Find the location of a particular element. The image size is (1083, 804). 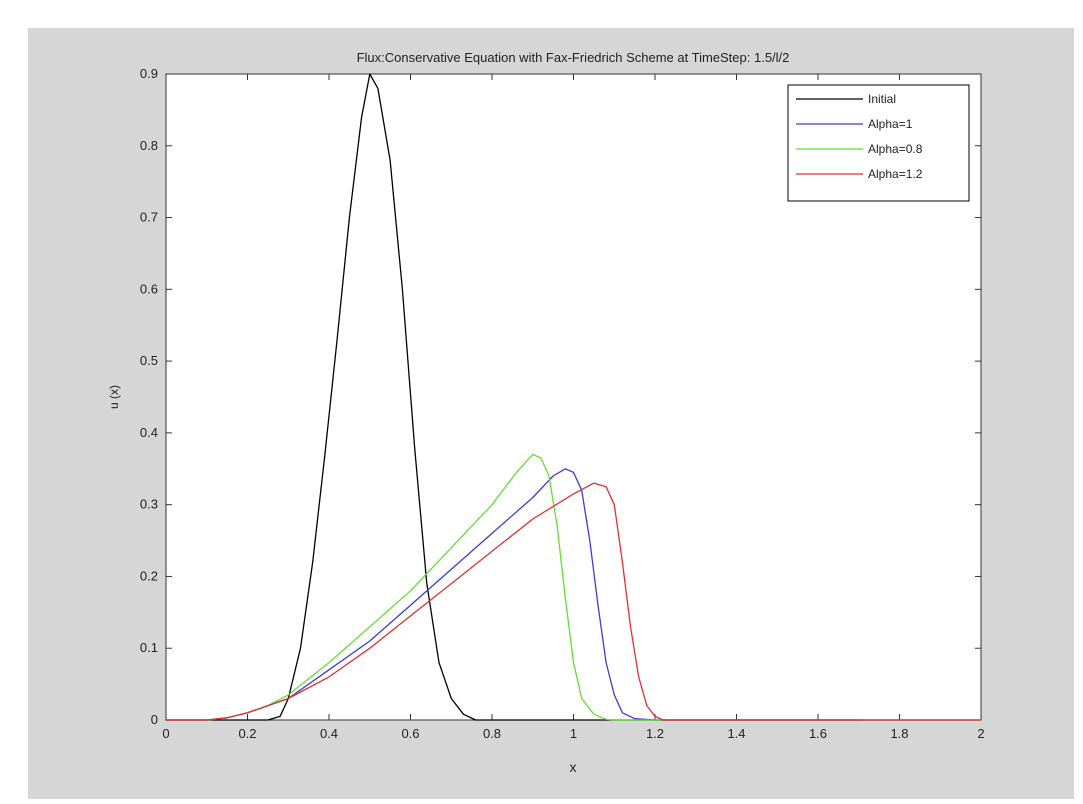

y-tick-label: 0.3 is located at coordinates (149, 504).